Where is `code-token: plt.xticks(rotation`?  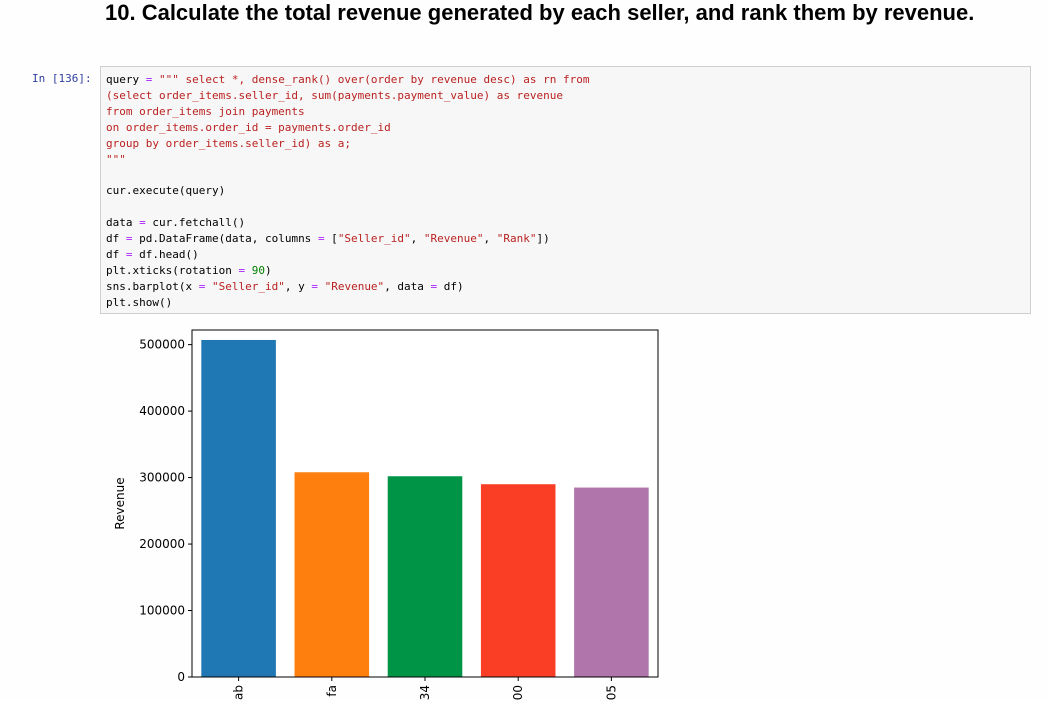
code-token: plt.xticks(rotation is located at coordinates (172, 270).